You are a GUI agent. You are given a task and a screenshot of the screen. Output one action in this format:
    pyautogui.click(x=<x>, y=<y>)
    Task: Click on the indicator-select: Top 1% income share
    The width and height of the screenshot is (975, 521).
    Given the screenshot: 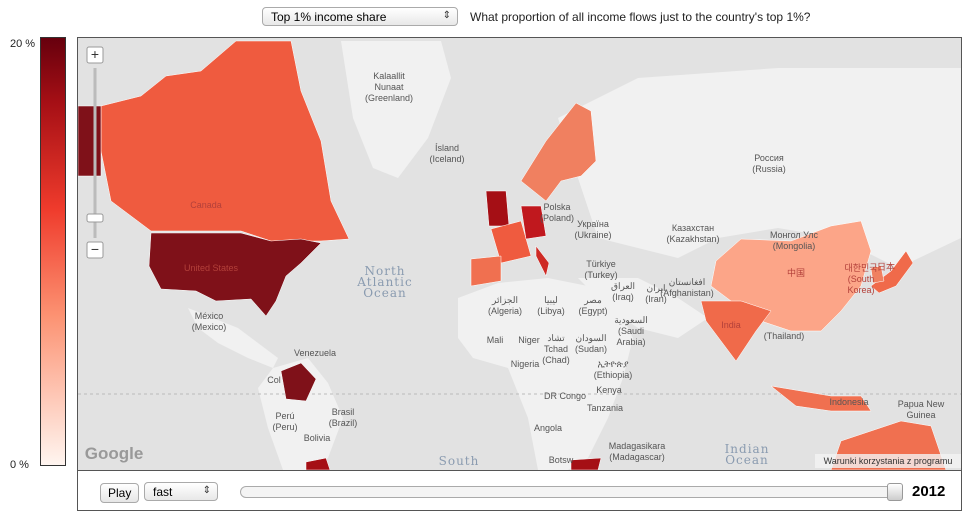 What is the action you would take?
    pyautogui.click(x=360, y=16)
    